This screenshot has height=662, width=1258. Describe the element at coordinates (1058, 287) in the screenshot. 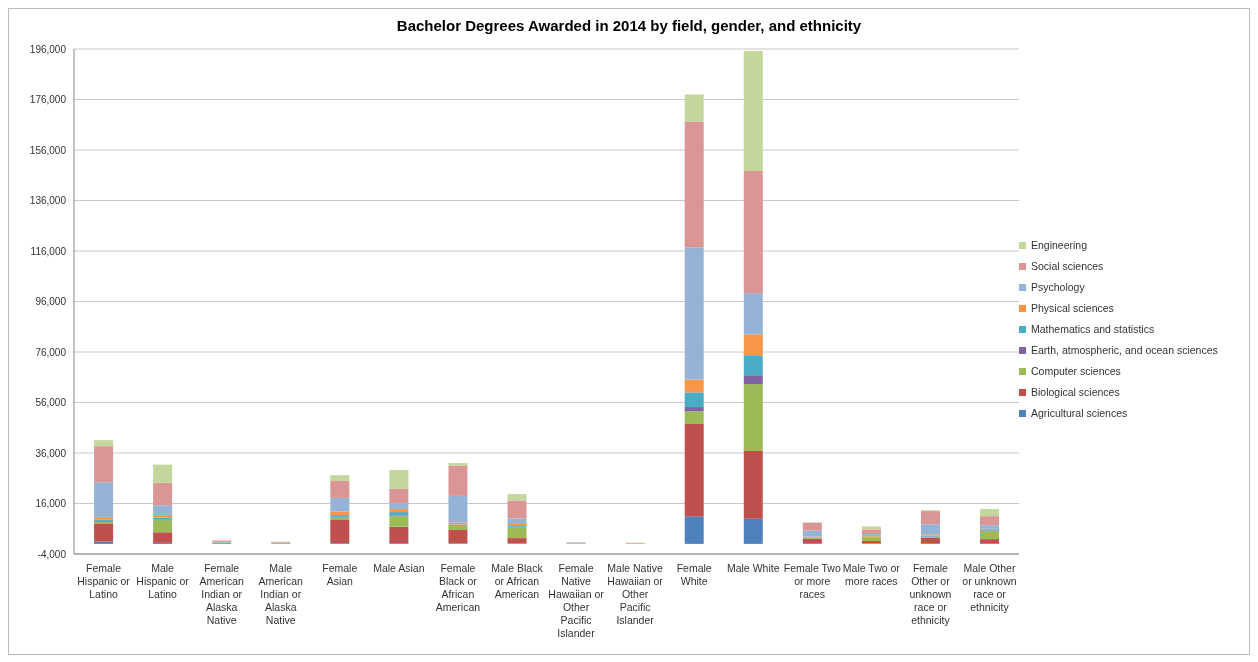

I see `legend-label: Psychology` at that location.